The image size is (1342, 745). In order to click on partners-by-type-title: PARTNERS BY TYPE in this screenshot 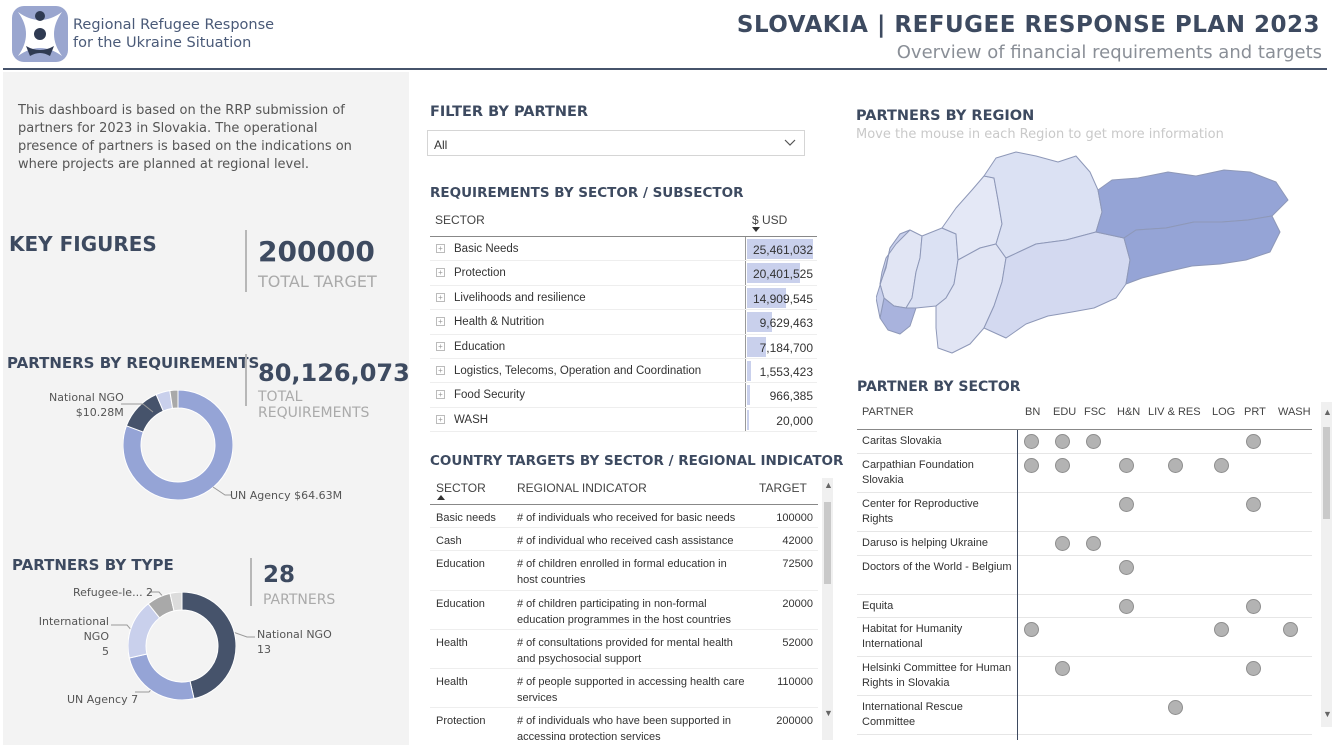, I will do `click(93, 565)`.